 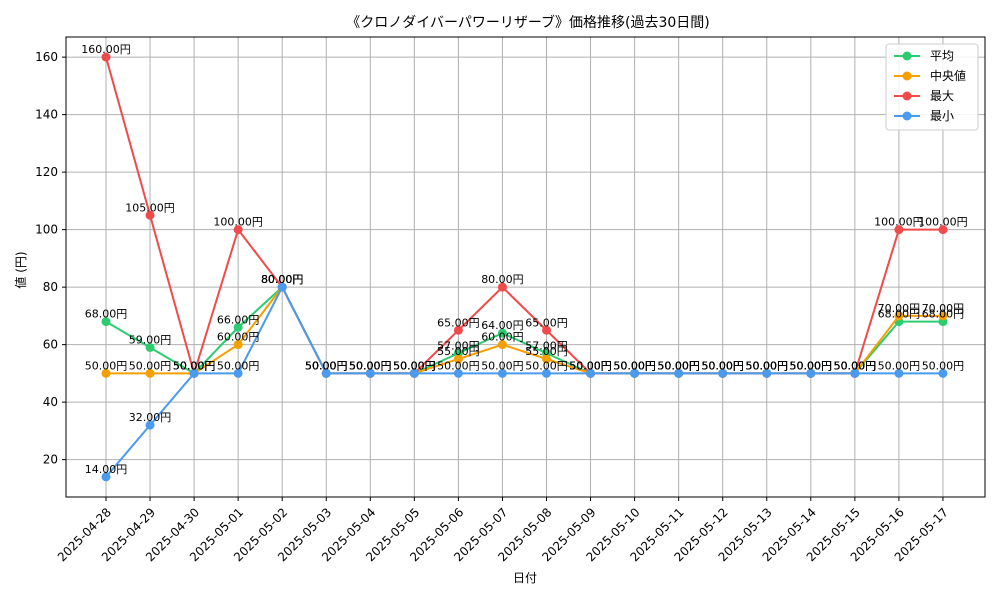 What do you see at coordinates (20, 269) in the screenshot?
I see `y-axis-title: 値 (円)` at bounding box center [20, 269].